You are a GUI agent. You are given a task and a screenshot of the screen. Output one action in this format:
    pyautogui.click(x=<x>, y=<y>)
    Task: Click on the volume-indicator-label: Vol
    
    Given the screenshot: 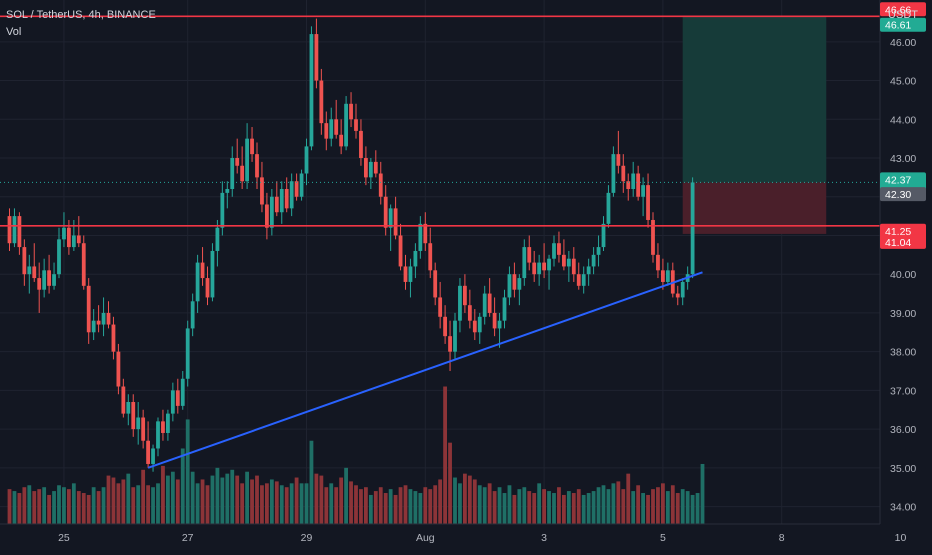 What is the action you would take?
    pyautogui.click(x=14, y=32)
    